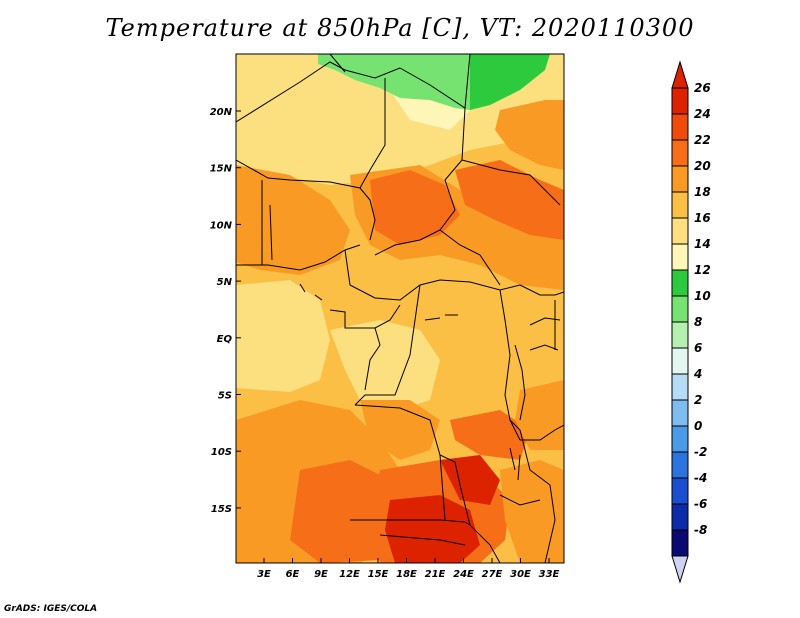 Image resolution: width=800 pixels, height=618 pixels. Describe the element at coordinates (225, 282) in the screenshot. I see `lat-tick-label: 5N` at that location.